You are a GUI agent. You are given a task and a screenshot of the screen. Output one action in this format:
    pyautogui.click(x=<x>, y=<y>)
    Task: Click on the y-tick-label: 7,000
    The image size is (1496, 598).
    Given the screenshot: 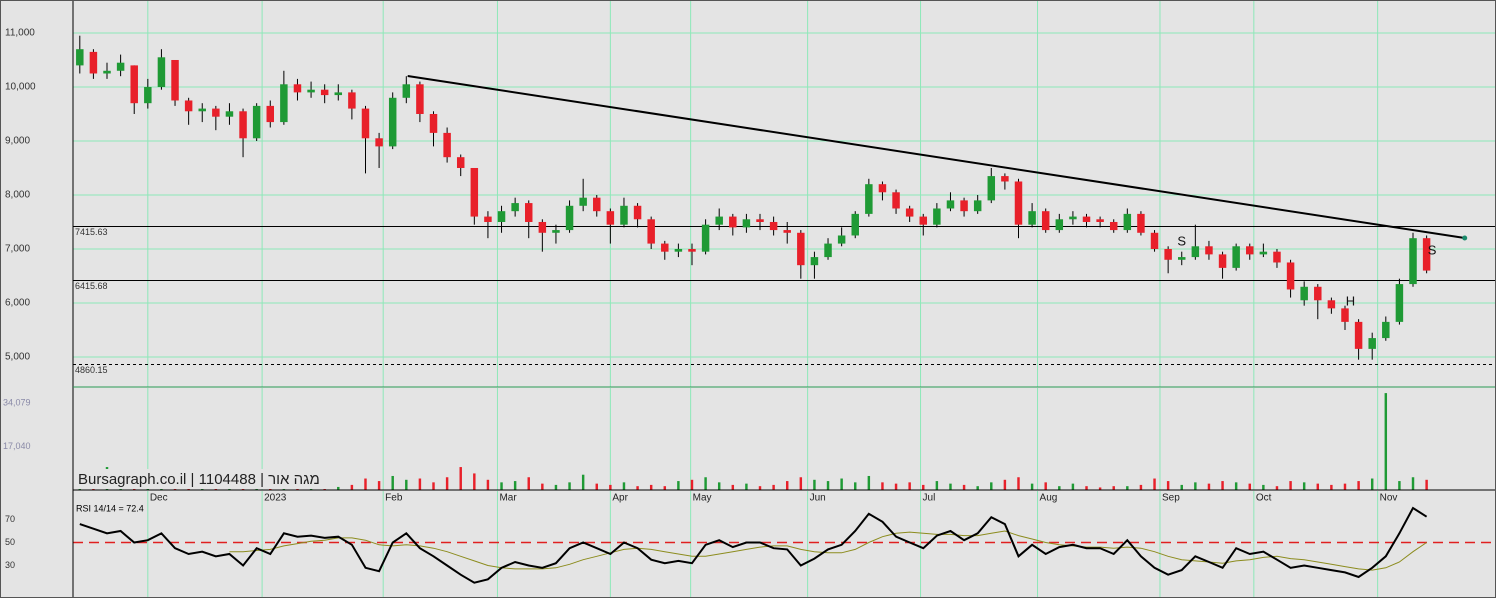 What is the action you would take?
    pyautogui.click(x=17, y=249)
    